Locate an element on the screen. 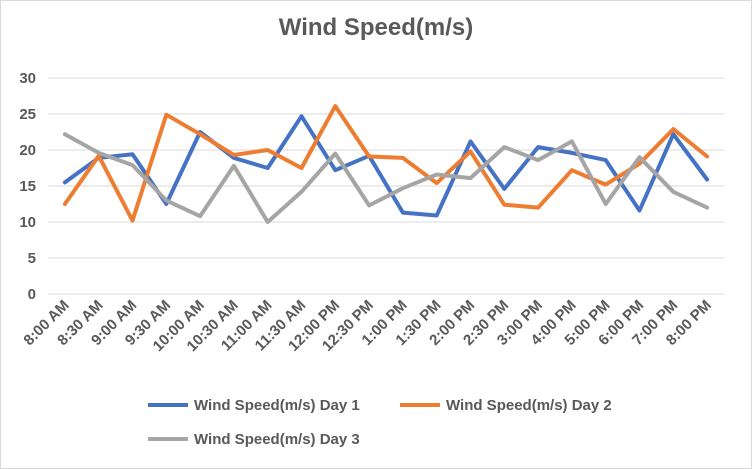 Image resolution: width=752 pixels, height=469 pixels. y-tick-label: 5 is located at coordinates (32, 258).